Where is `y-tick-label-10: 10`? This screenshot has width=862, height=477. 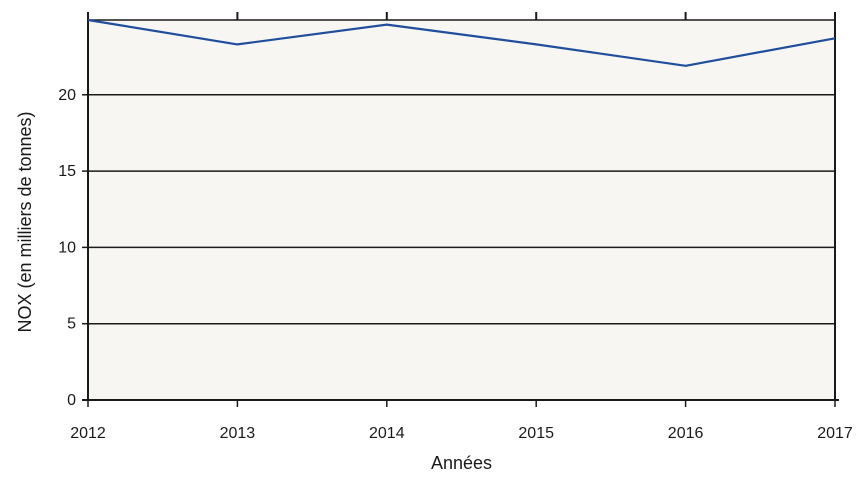 y-tick-label-10: 10 is located at coordinates (67, 247).